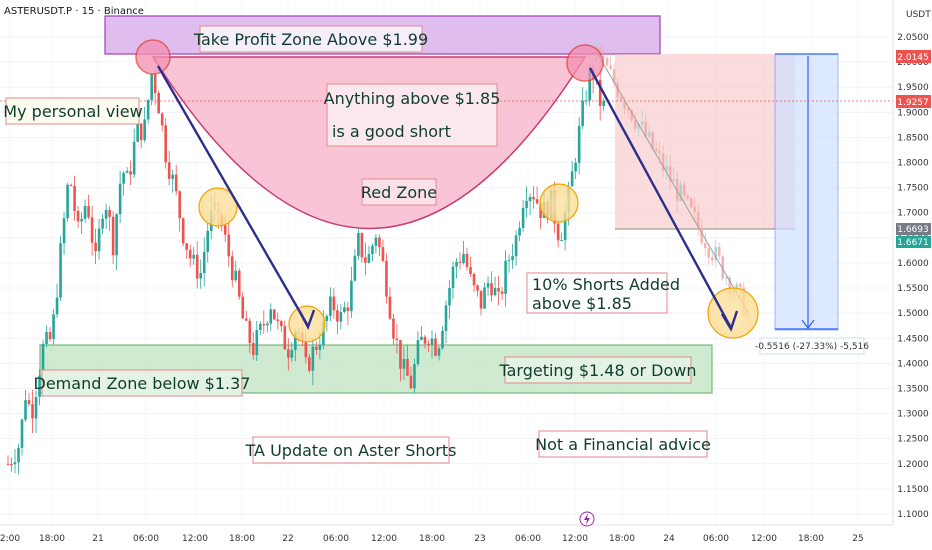 This screenshot has height=550, width=932. What do you see at coordinates (913, 113) in the screenshot?
I see `y-tick-label: 1.9000` at bounding box center [913, 113].